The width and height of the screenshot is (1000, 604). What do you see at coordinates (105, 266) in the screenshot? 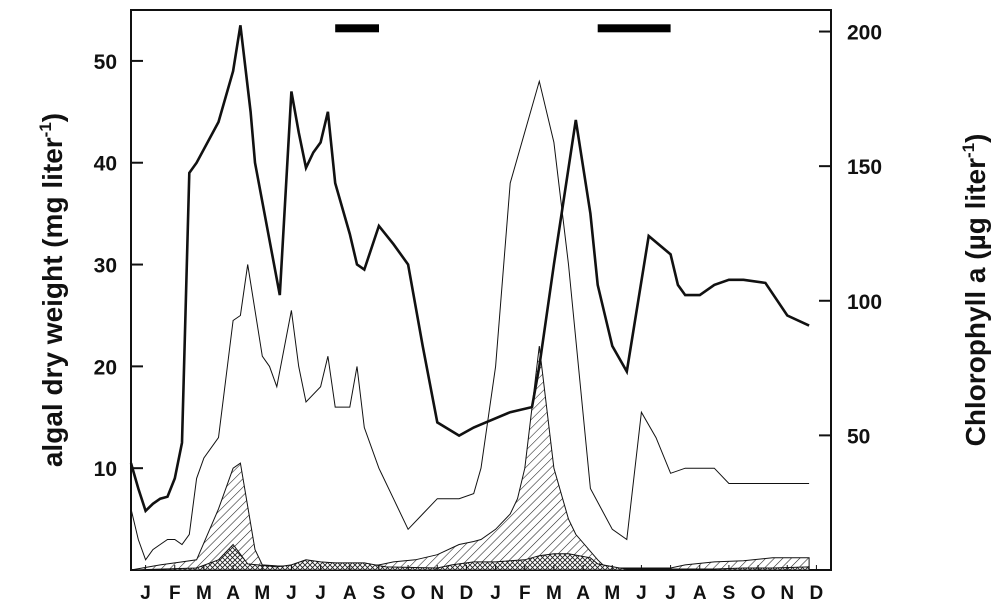
I see `y-tick-label: 30` at bounding box center [105, 266].